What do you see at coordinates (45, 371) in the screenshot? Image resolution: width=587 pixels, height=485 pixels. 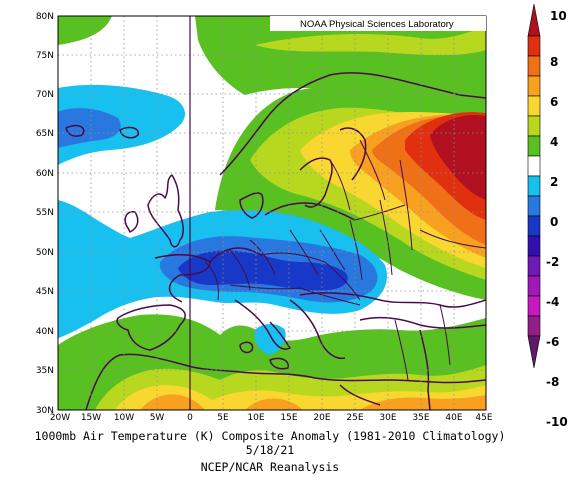 I see `lat-label: 35N` at bounding box center [45, 371].